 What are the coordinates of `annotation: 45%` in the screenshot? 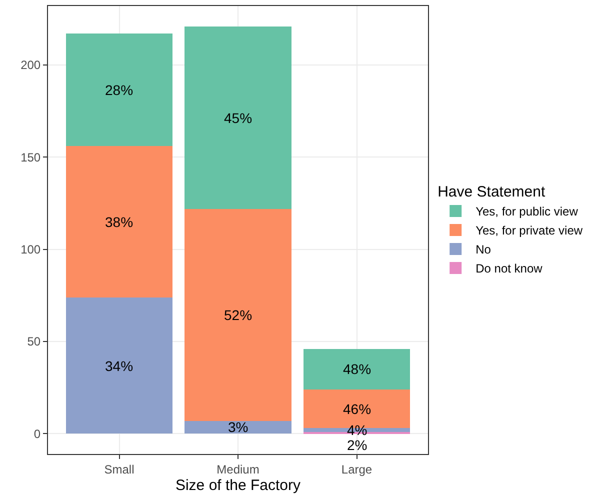 It's located at (238, 118).